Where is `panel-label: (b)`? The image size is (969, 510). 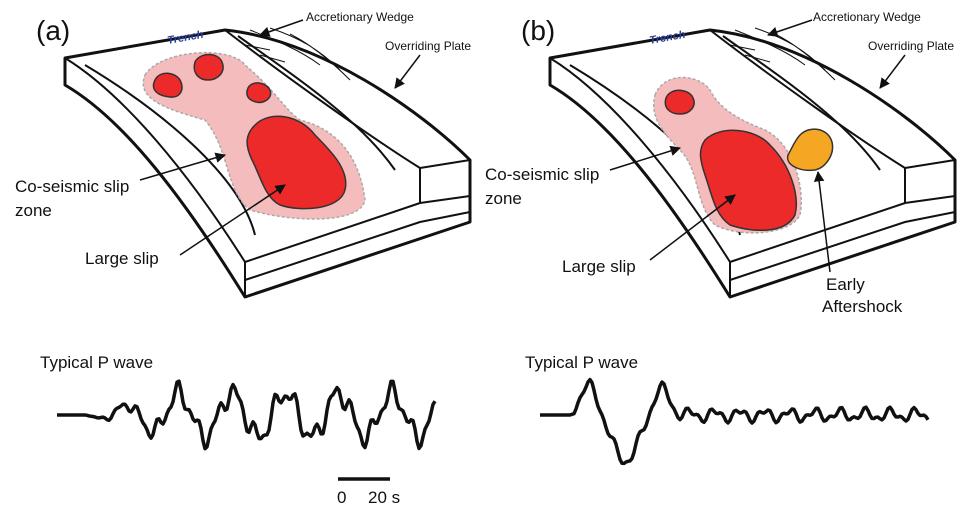
panel-label: (b) is located at coordinates (538, 30).